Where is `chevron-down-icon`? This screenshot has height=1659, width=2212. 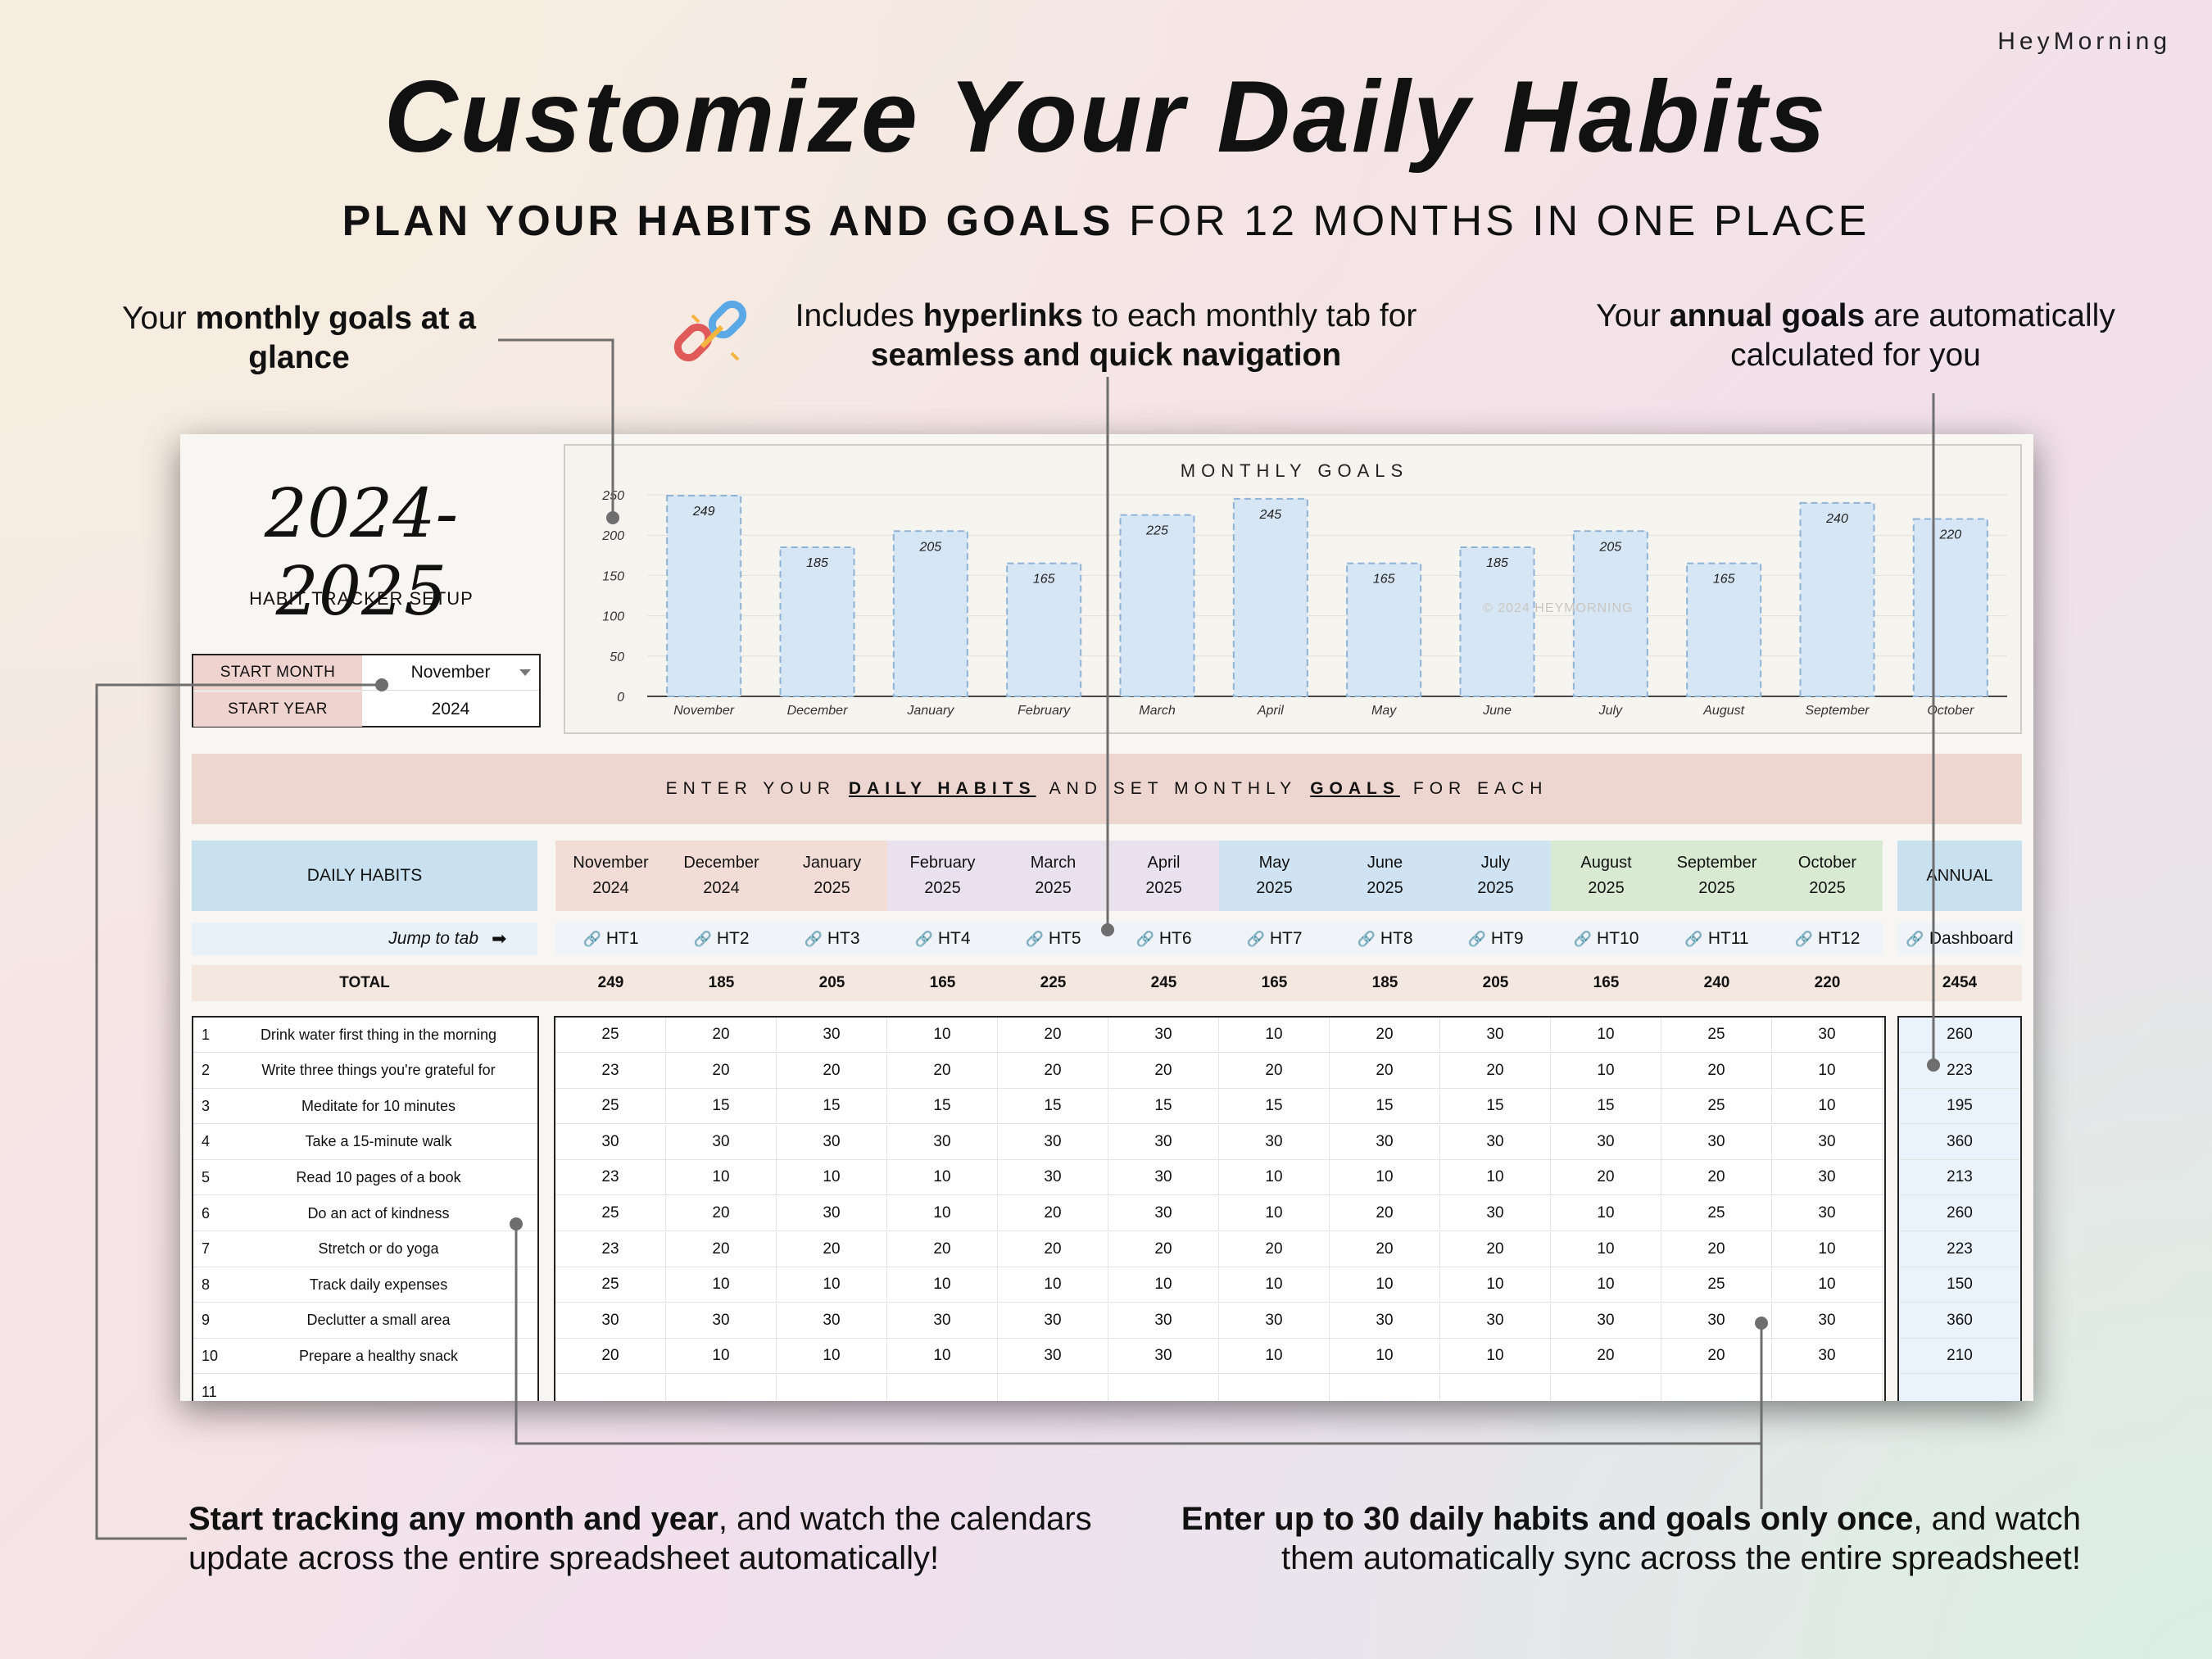 chevron-down-icon is located at coordinates (525, 672).